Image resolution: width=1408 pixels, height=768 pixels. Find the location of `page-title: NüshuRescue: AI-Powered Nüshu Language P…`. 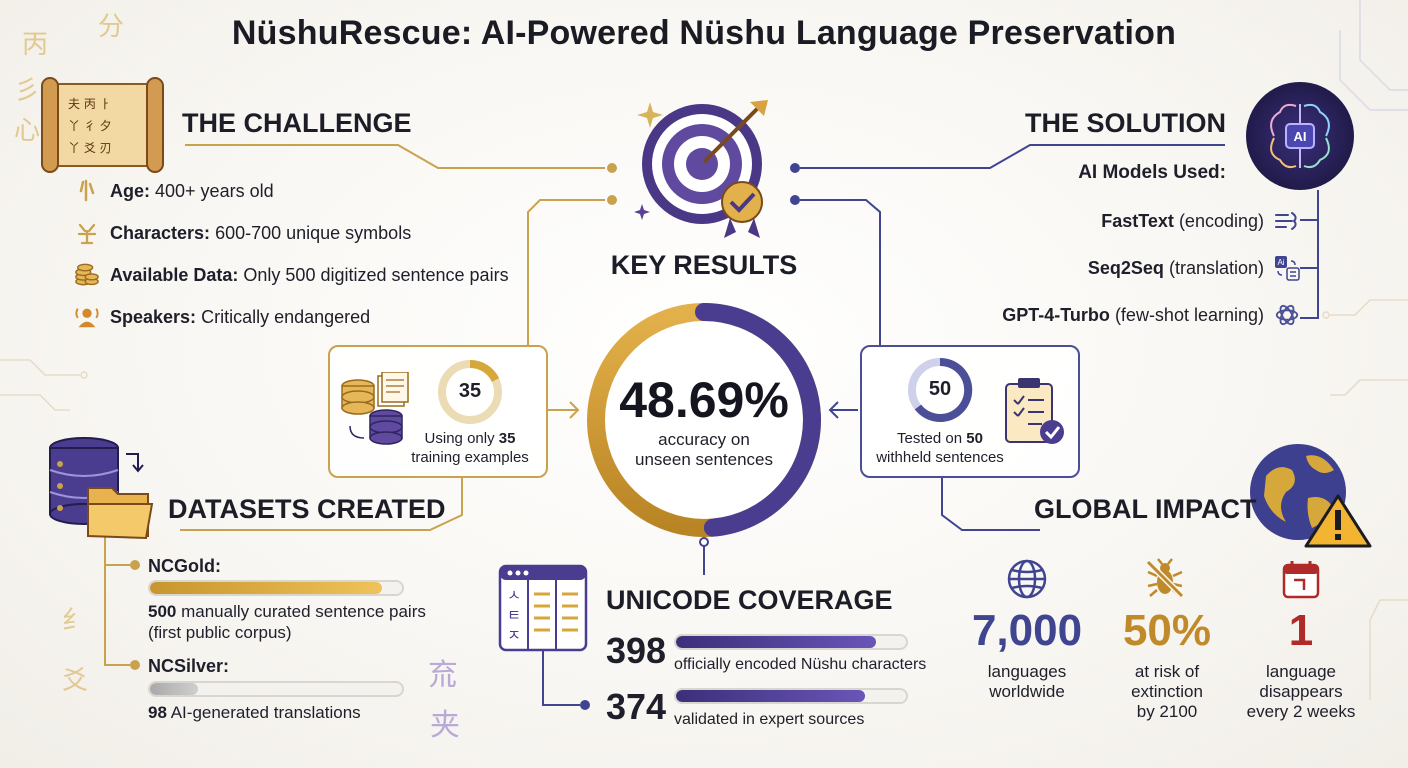

page-title: NüshuRescue: AI-Powered Nüshu Language P… is located at coordinates (704, 33).